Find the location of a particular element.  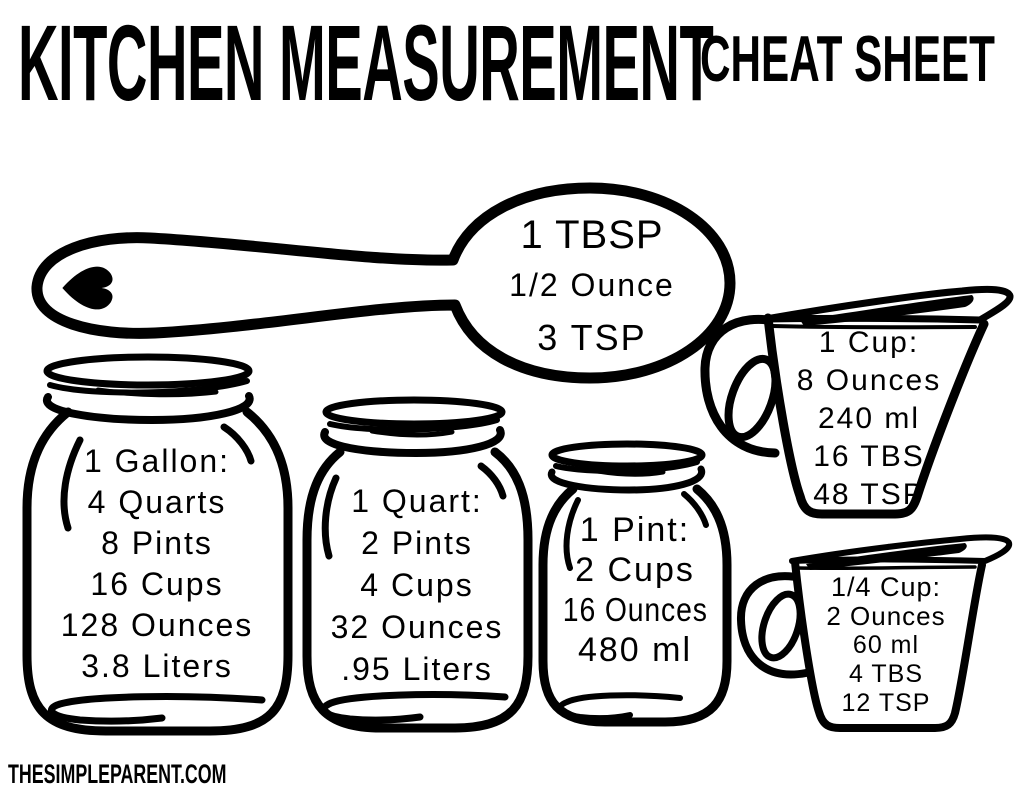

pint-line: 16 Ounces is located at coordinates (635, 609).